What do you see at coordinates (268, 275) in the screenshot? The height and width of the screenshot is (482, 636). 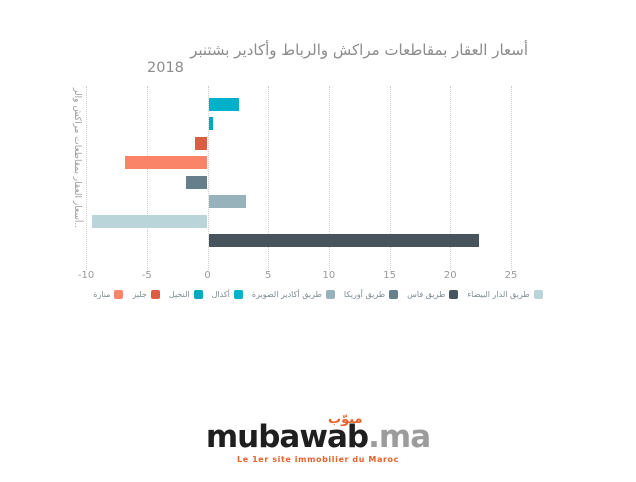 I see `x-tick-label-5: 5` at bounding box center [268, 275].